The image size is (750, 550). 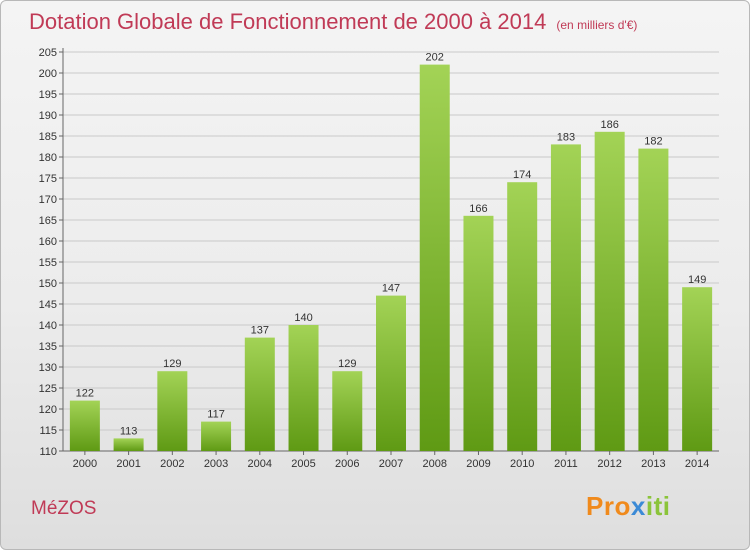 What do you see at coordinates (391, 289) in the screenshot?
I see `data-label-2007: 147` at bounding box center [391, 289].